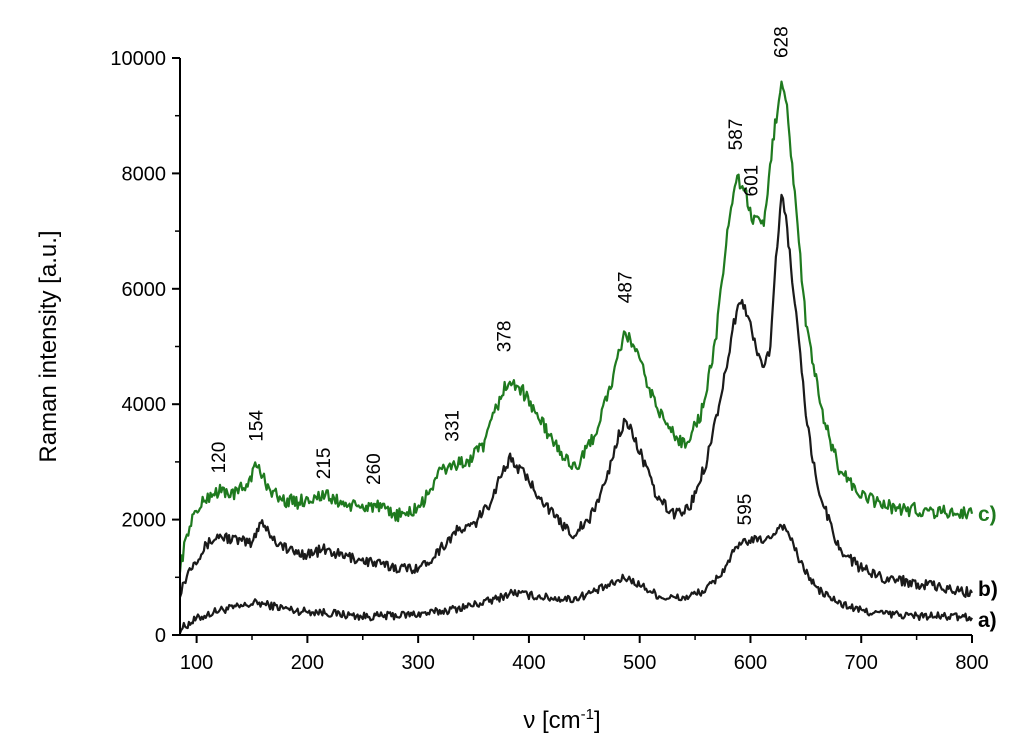  What do you see at coordinates (781, 42) in the screenshot?
I see `peak-label: 628` at bounding box center [781, 42].